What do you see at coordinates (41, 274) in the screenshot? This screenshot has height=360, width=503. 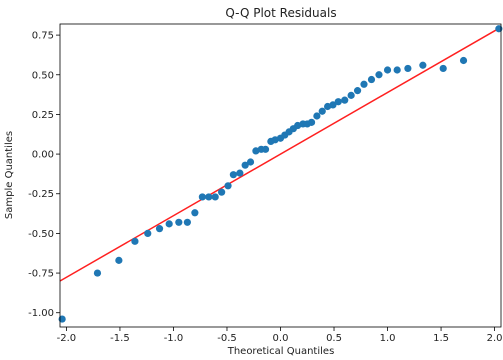 I see `y-tick-label: -0.75` at bounding box center [41, 274].